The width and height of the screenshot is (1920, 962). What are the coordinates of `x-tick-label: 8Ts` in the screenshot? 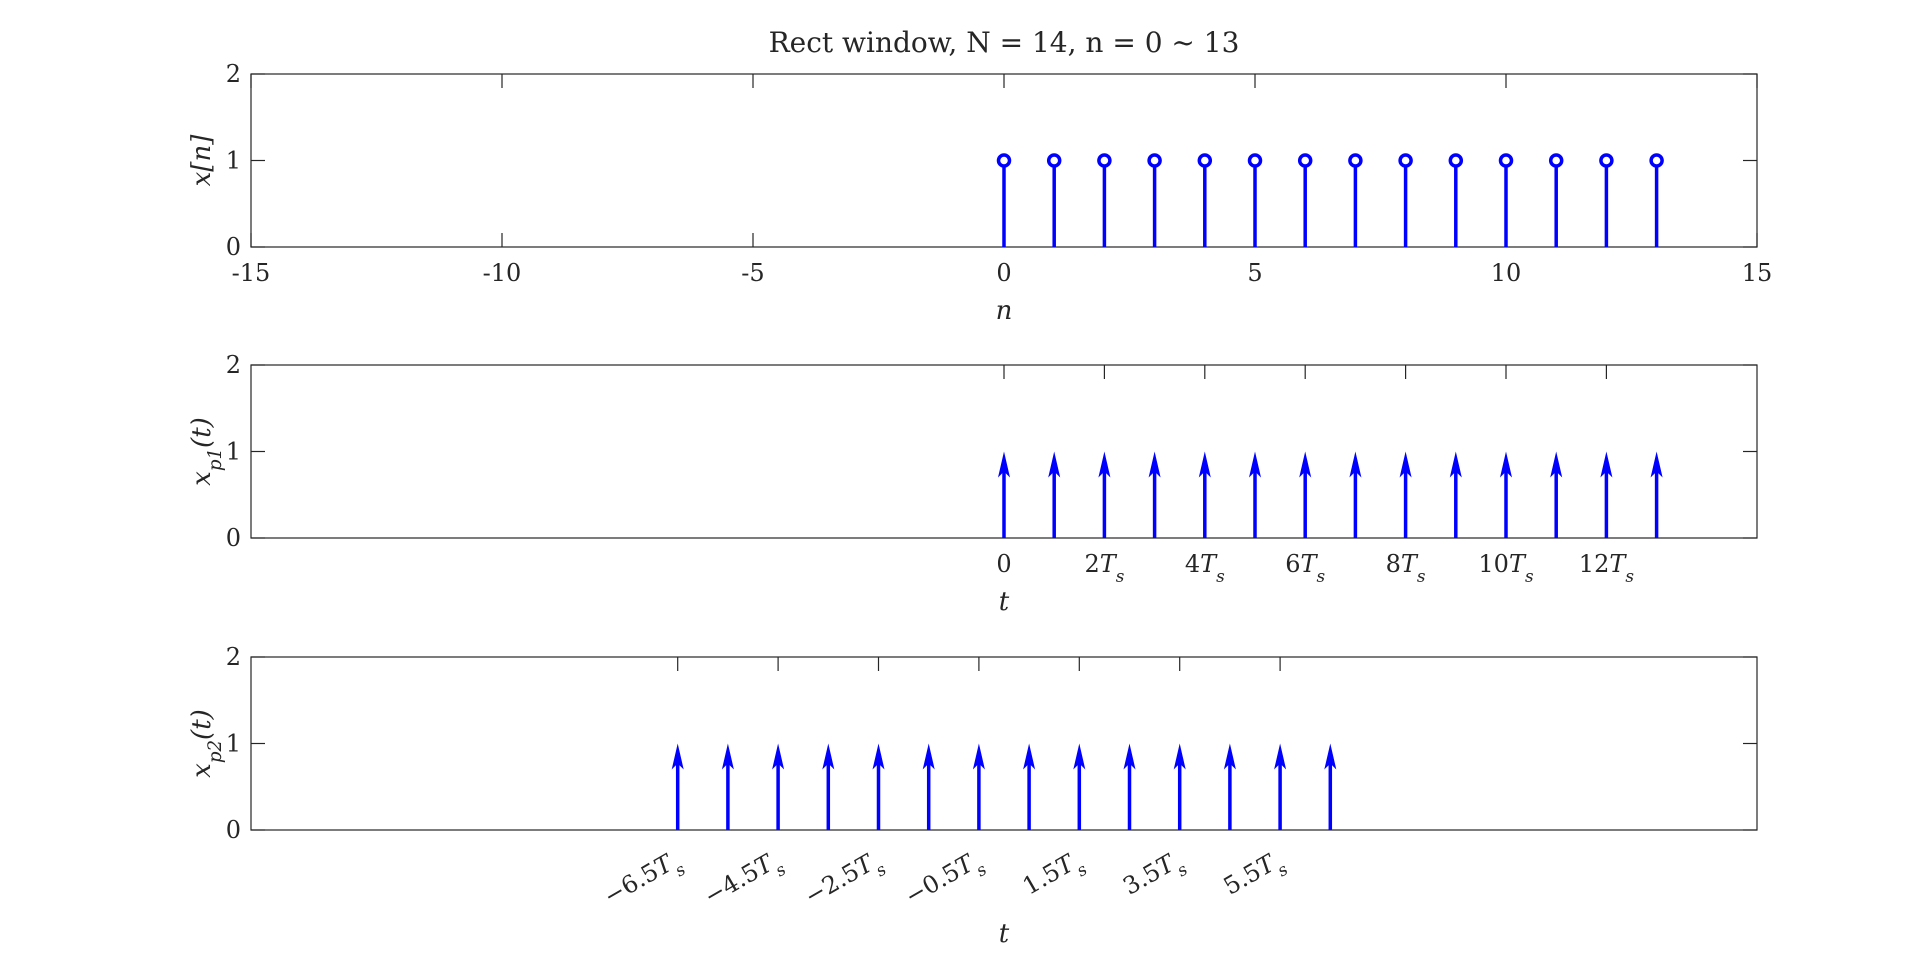 It's located at (1406, 568).